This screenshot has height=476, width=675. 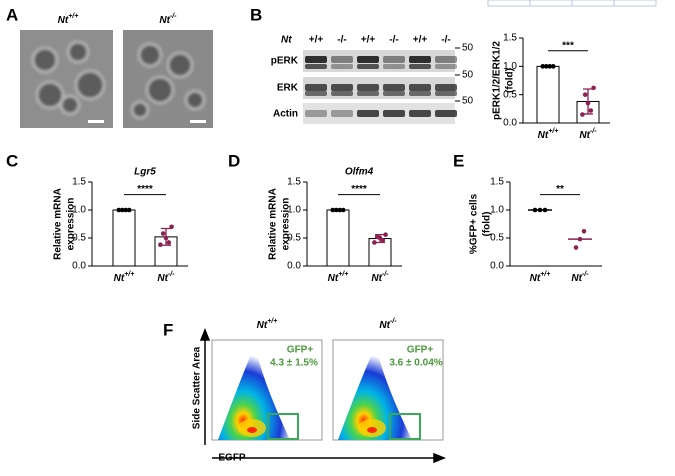 What do you see at coordinates (171, 274) in the screenshot?
I see `category-sup: -/-` at bounding box center [171, 274].